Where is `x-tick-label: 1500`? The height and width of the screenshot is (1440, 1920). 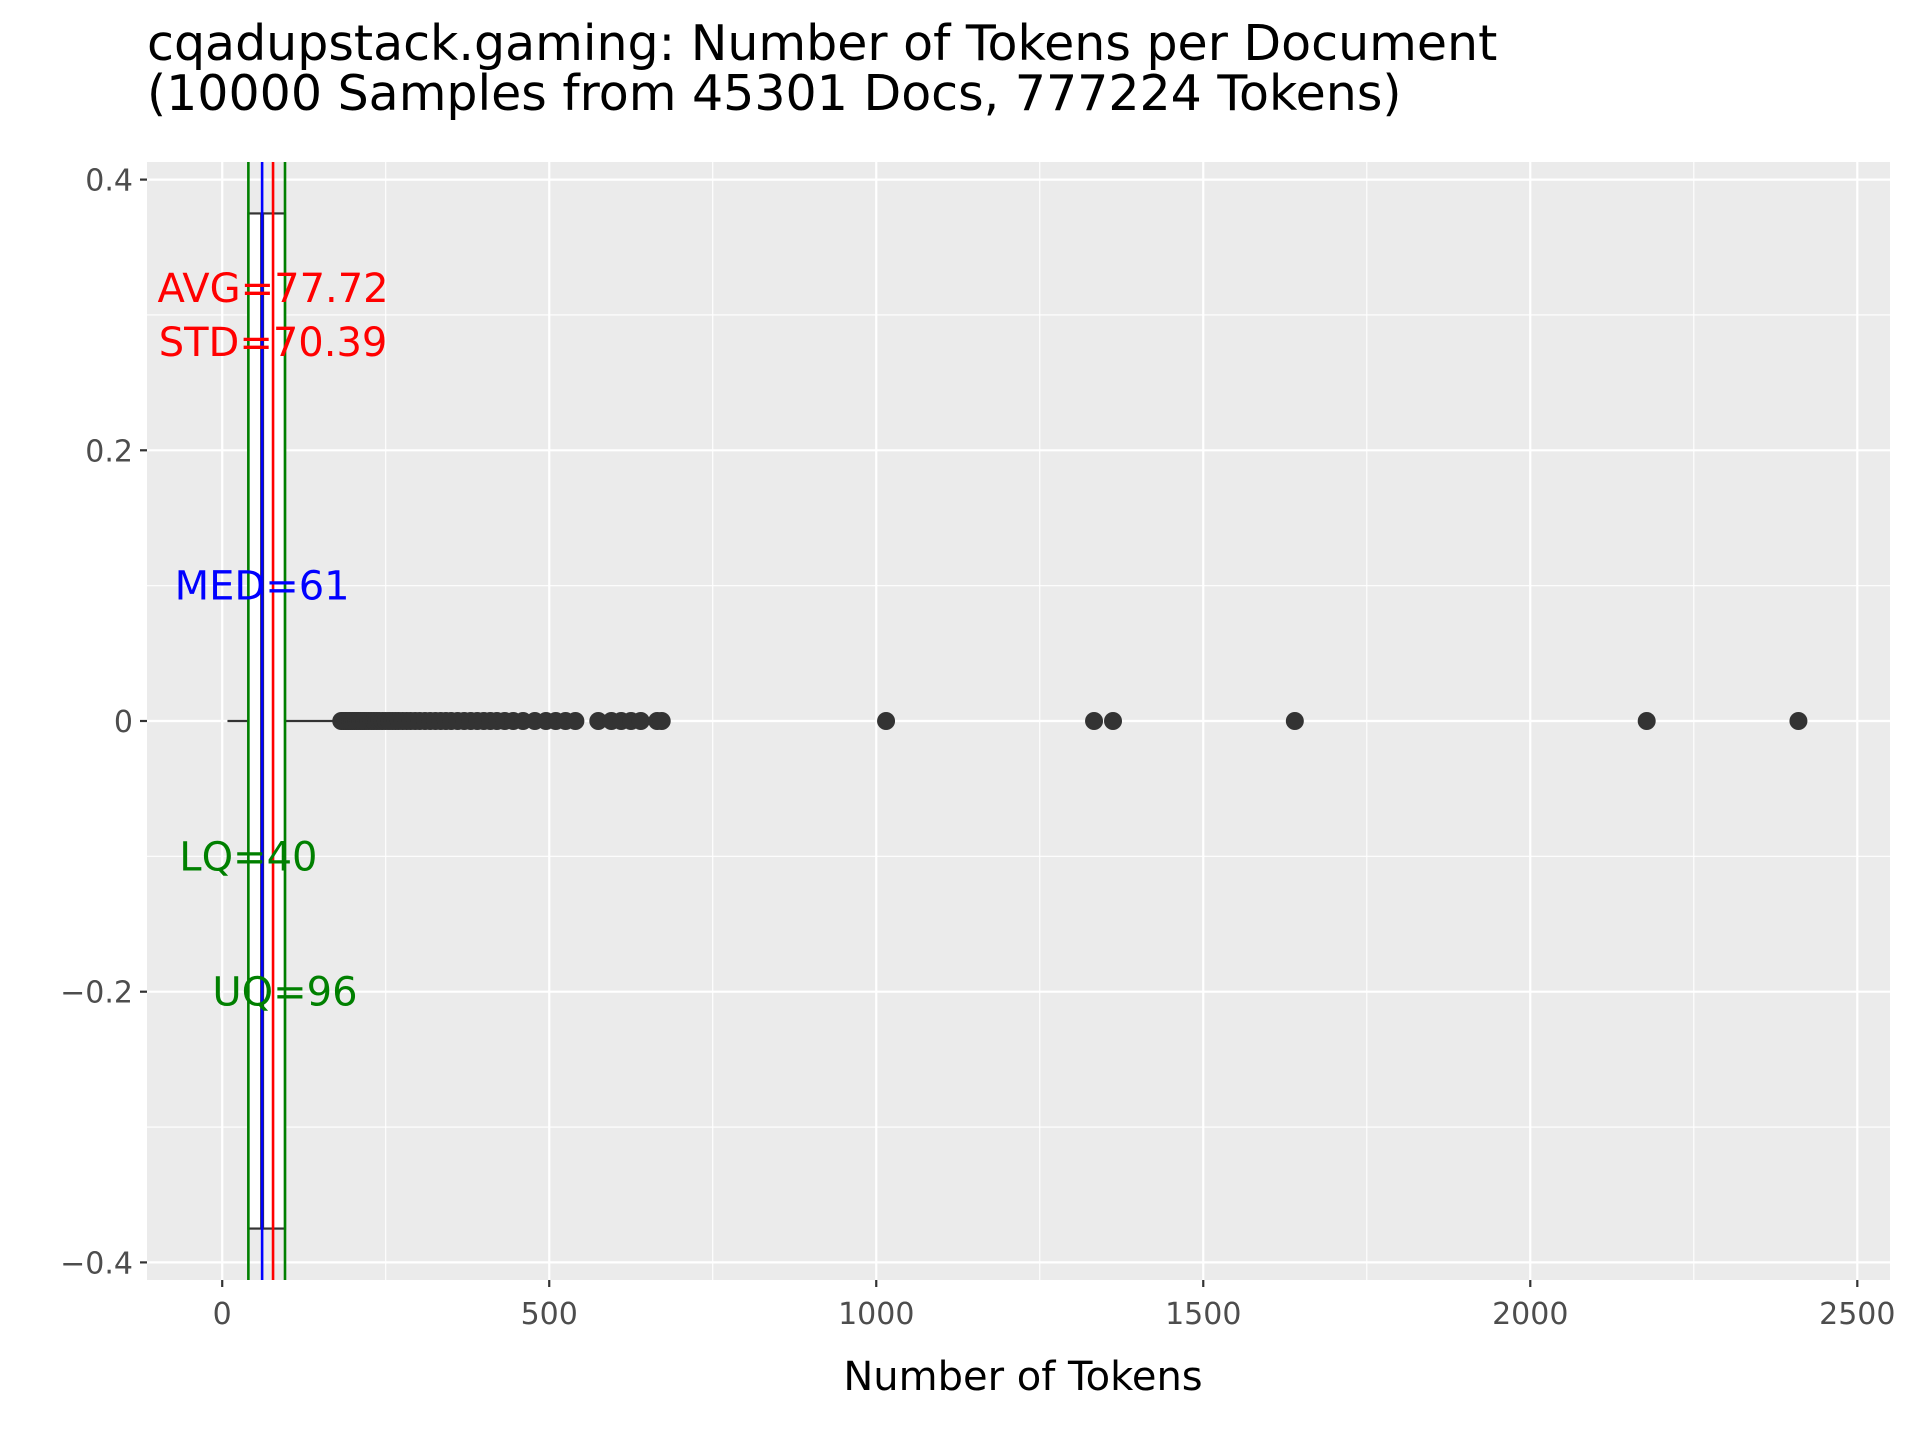
x-tick-label: 1500 is located at coordinates (1203, 1314).